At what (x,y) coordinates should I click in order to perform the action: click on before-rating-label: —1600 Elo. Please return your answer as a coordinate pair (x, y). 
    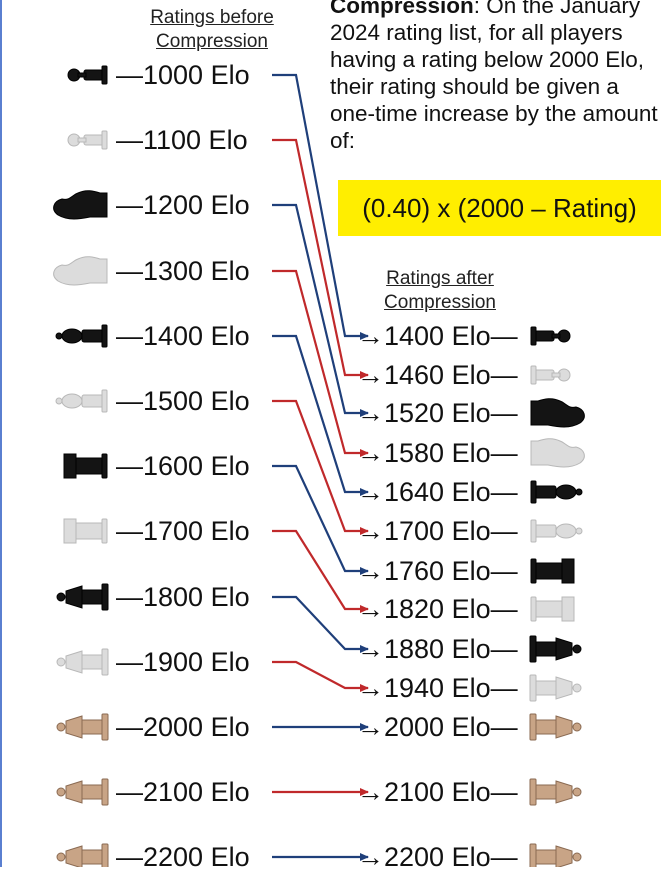
    Looking at the image, I should click on (183, 466).